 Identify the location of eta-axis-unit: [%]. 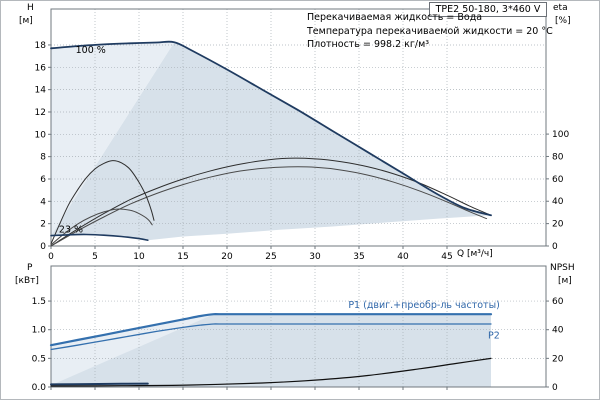
(563, 21).